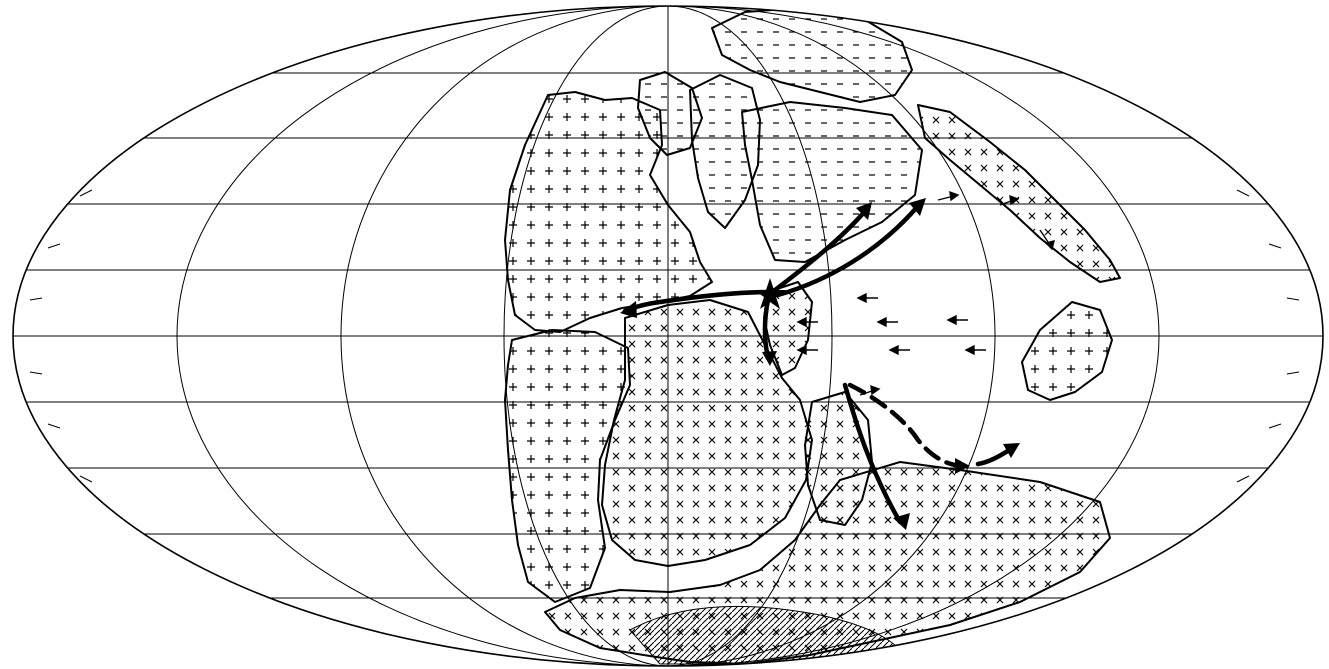 This screenshot has width=1329, height=669. I want to click on ice-cap, so click(765, 635).